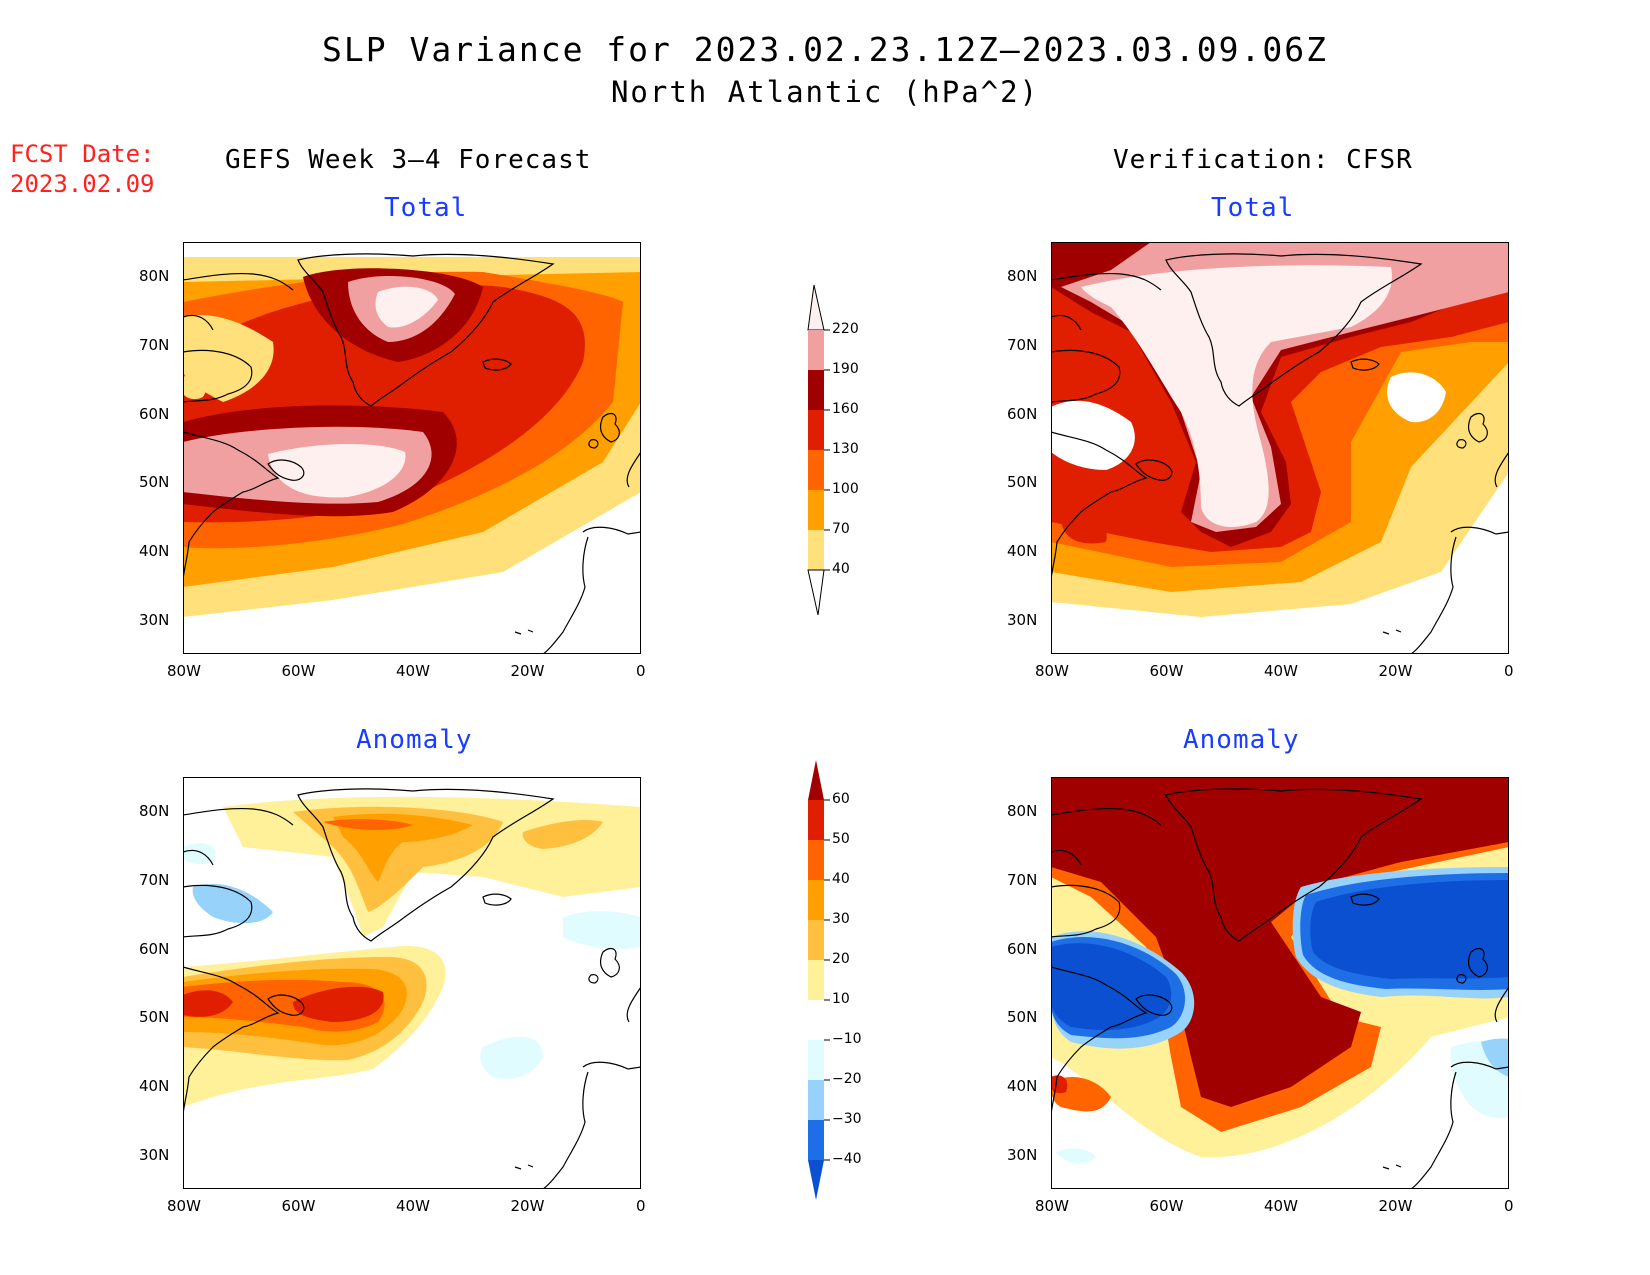  What do you see at coordinates (82, 154) in the screenshot?
I see `forecast-date-label: FCST Date:` at bounding box center [82, 154].